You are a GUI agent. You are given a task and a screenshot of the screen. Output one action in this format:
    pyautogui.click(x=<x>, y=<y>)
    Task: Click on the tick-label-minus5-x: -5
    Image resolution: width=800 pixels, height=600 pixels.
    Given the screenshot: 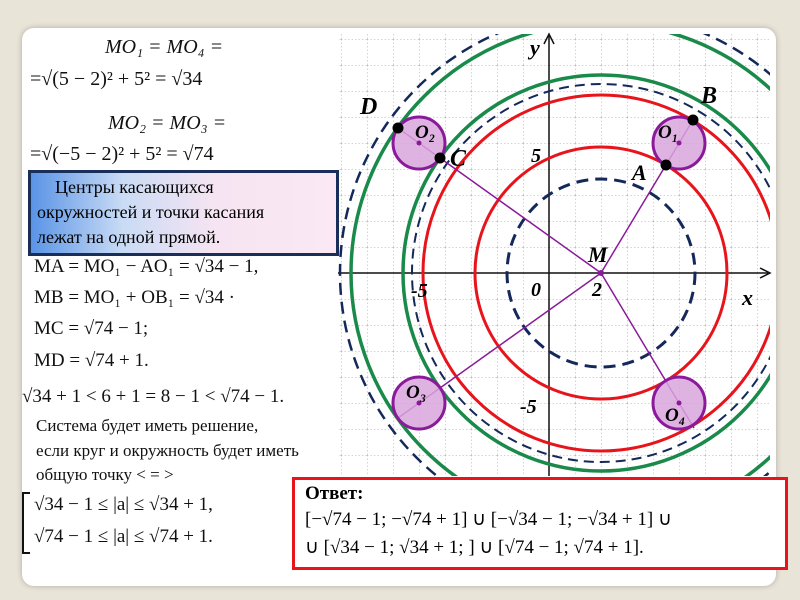 What is the action you would take?
    pyautogui.click(x=419, y=291)
    